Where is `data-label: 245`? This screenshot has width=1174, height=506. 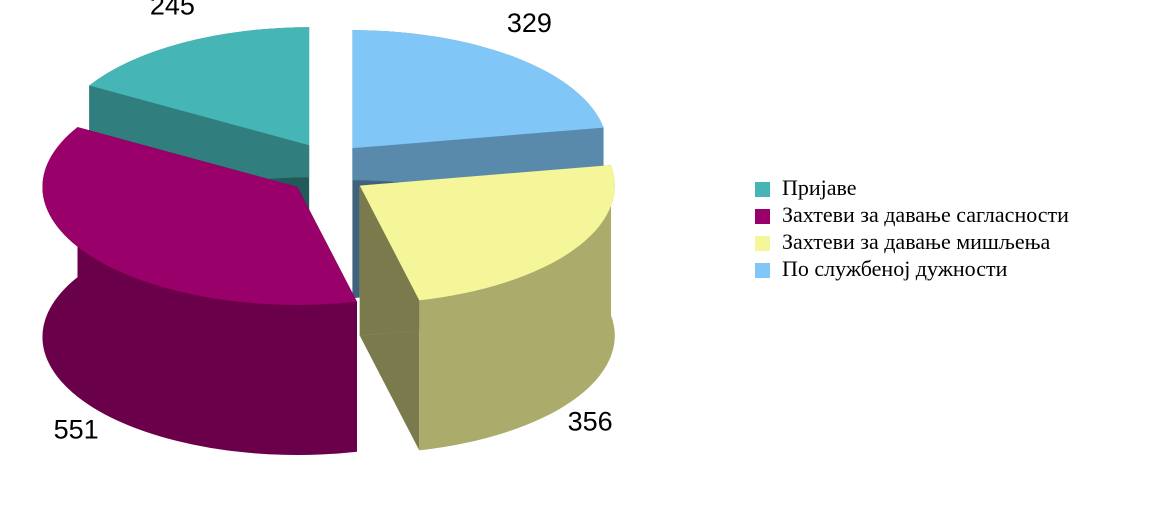 data-label: 245 is located at coordinates (172, 10).